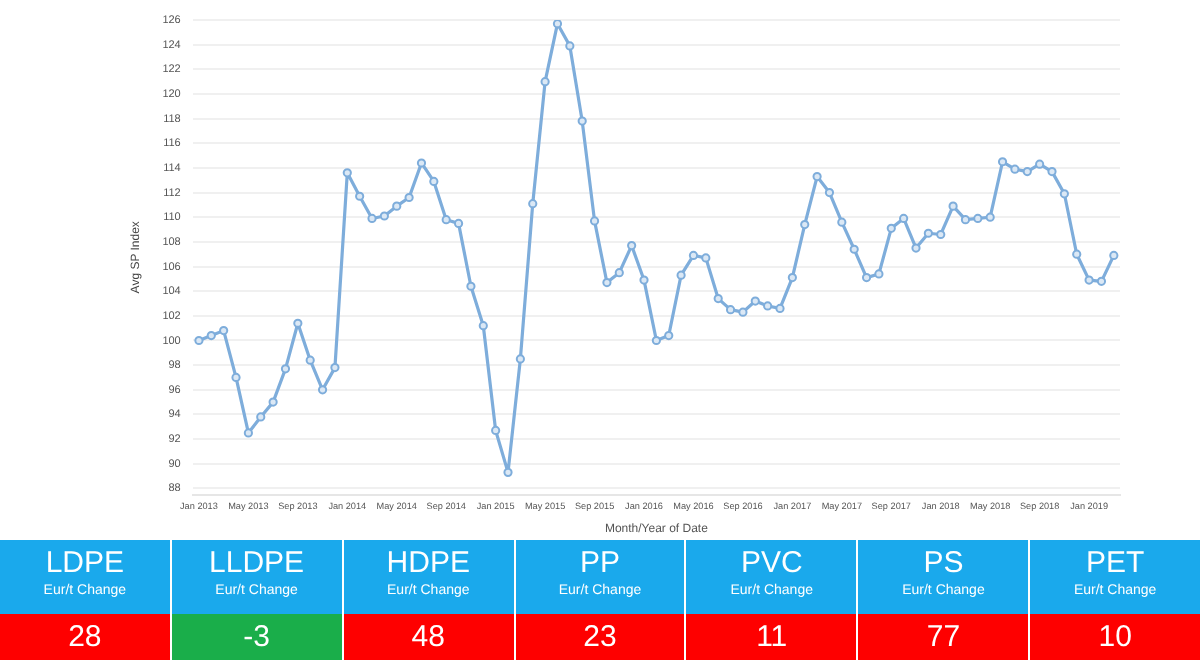 The width and height of the screenshot is (1200, 660). What do you see at coordinates (600, 562) in the screenshot?
I see `text: PP` at bounding box center [600, 562].